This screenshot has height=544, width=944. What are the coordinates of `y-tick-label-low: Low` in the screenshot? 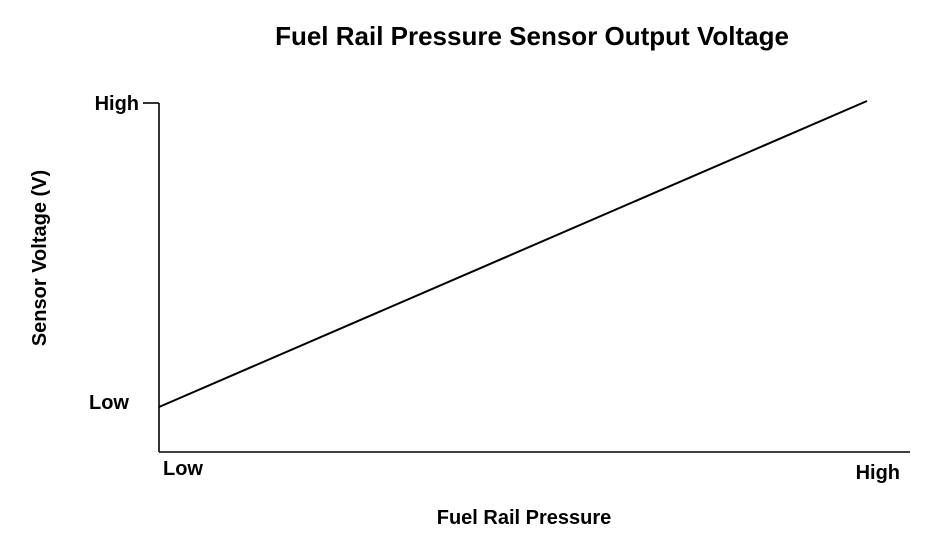 It's located at (109, 403).